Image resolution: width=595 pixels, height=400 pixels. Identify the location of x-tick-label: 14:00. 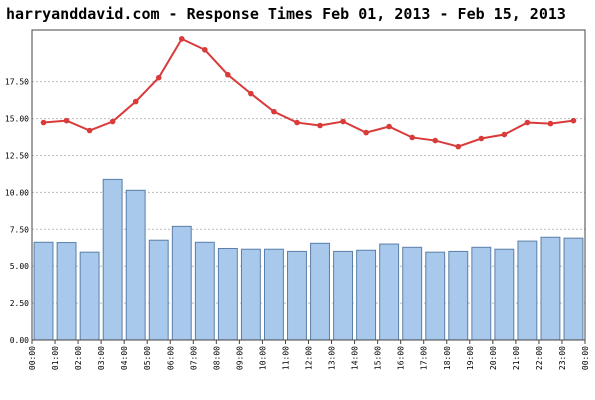
(355, 358).